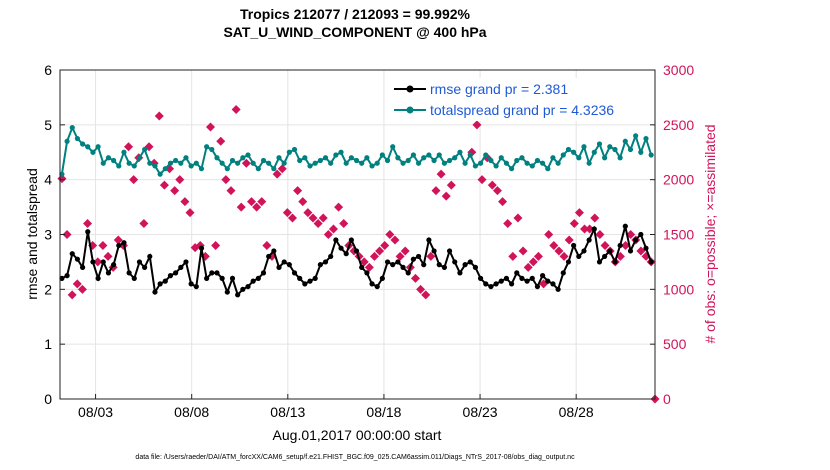  Describe the element at coordinates (667, 399) in the screenshot. I see `y-right-tick-label: 0` at that location.